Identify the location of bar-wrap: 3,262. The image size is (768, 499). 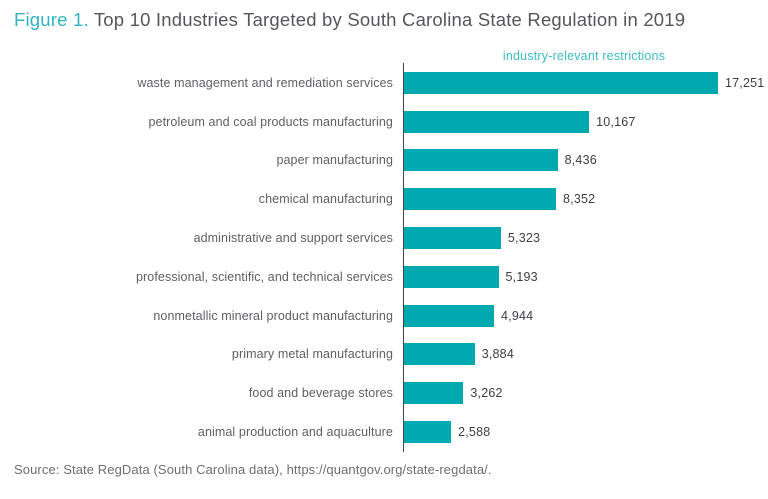
(453, 393).